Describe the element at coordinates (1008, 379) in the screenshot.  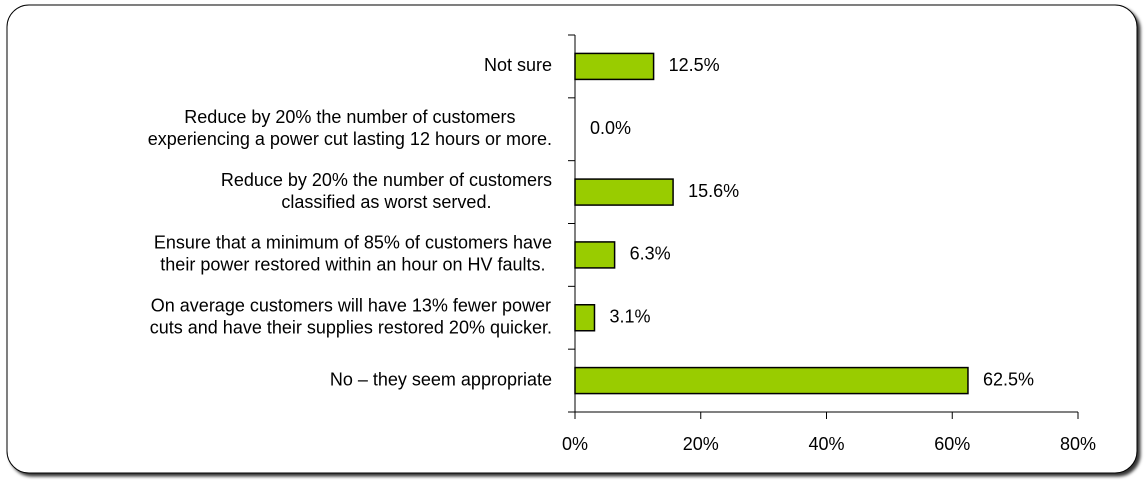
I see `value-label: 62.5%` at that location.